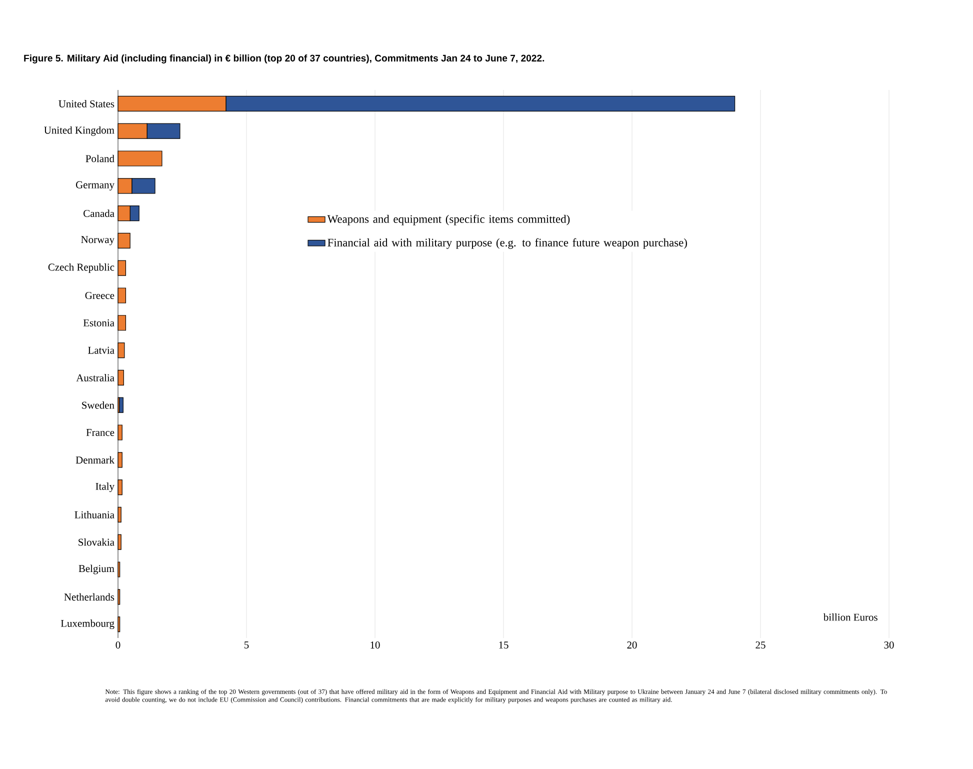 Image resolution: width=973 pixels, height=769 pixels. Describe the element at coordinates (98, 322) in the screenshot. I see `y-tick-label: Estonia` at that location.